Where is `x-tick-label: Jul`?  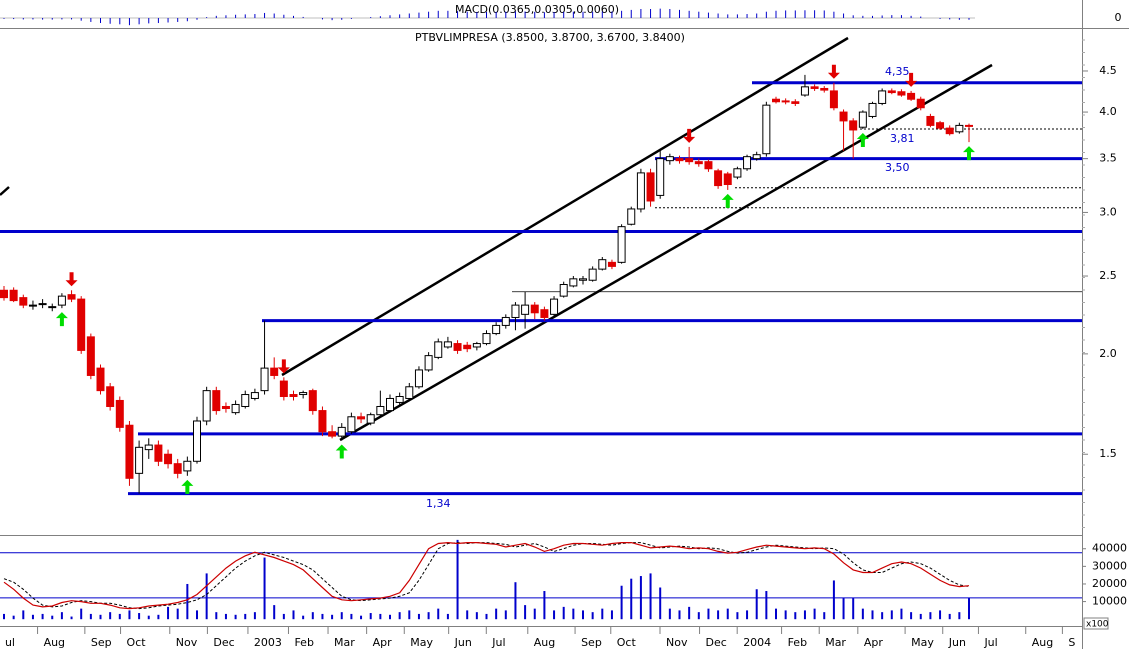 x-tick-label: Jul is located at coordinates (990, 642).